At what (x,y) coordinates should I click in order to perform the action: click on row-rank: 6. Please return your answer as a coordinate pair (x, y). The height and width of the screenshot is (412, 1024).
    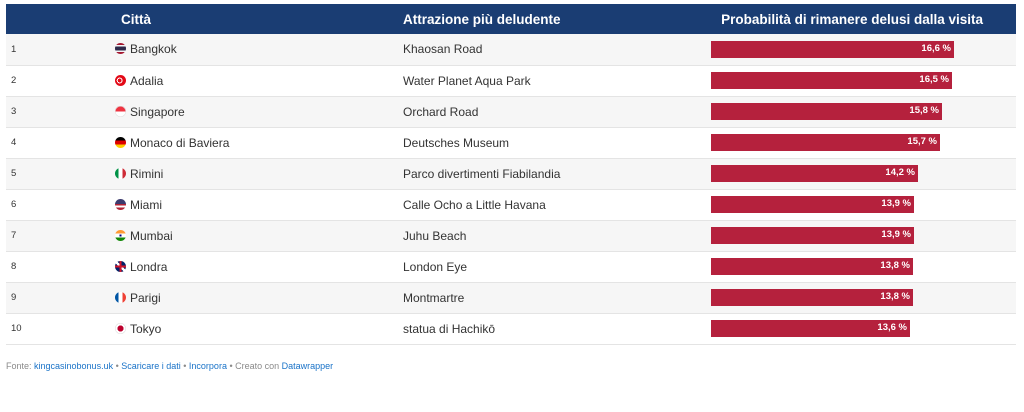
    Looking at the image, I should click on (60, 205).